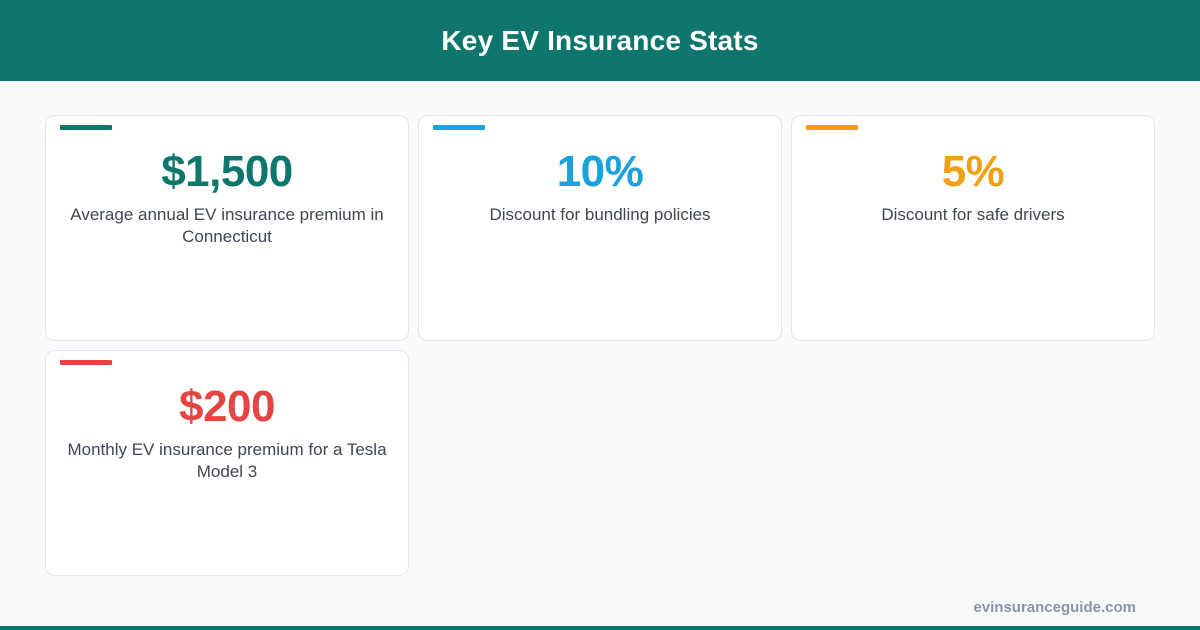 The height and width of the screenshot is (630, 1200). I want to click on page-title: Key EV Insurance Stats, so click(600, 40).